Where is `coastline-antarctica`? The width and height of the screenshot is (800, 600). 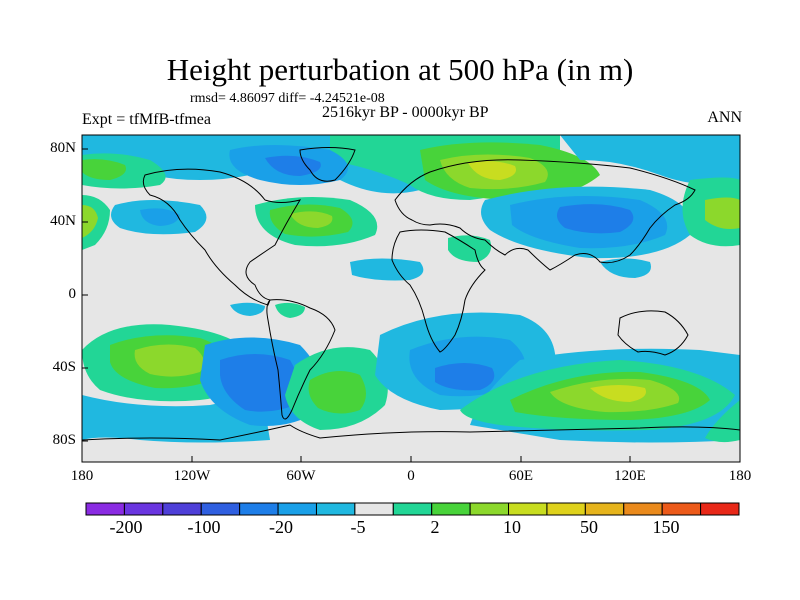
coastline-antarctica is located at coordinates (411, 432).